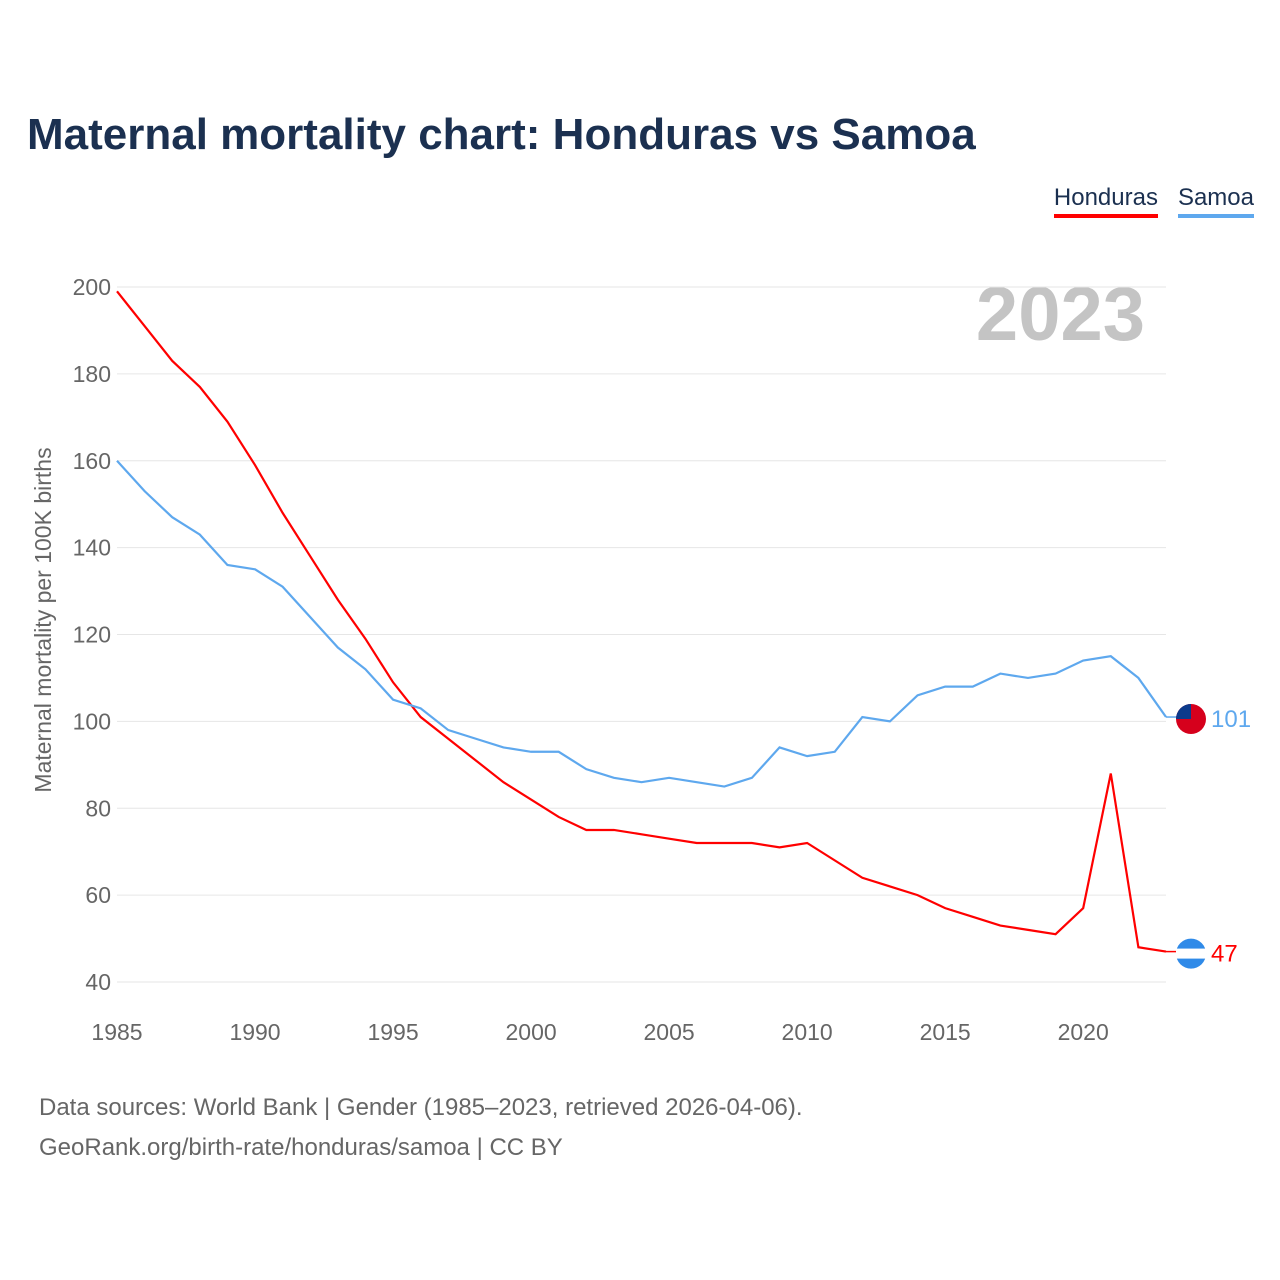 Image resolution: width=1280 pixels, height=1280 pixels. Describe the element at coordinates (1231, 719) in the screenshot. I see `end-value-label: 101` at that location.